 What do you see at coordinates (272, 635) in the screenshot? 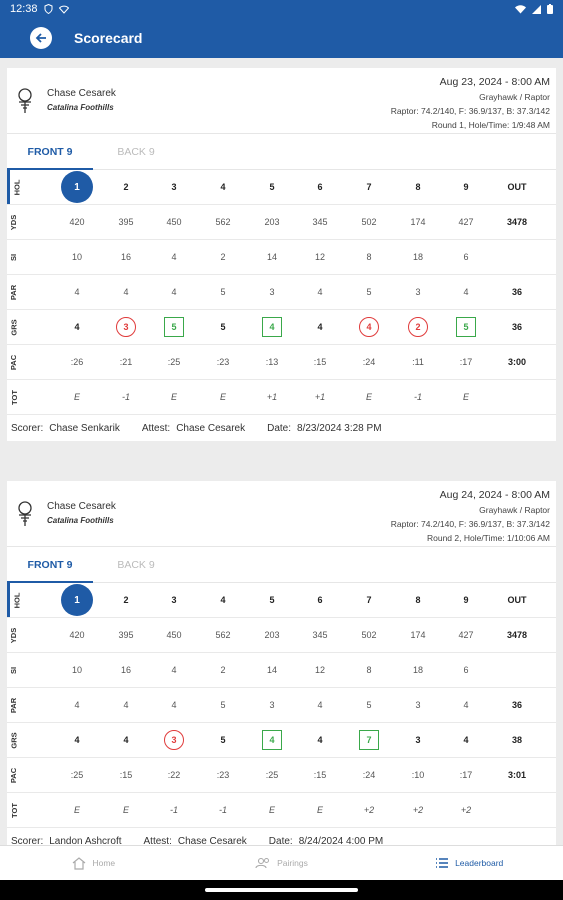
I see `cell-yds-5: 203` at bounding box center [272, 635].